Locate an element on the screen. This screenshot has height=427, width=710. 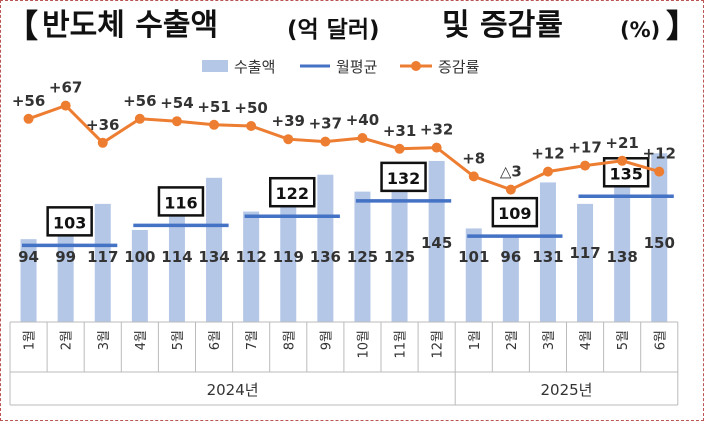
bar-value-label: 100 is located at coordinates (139, 257).